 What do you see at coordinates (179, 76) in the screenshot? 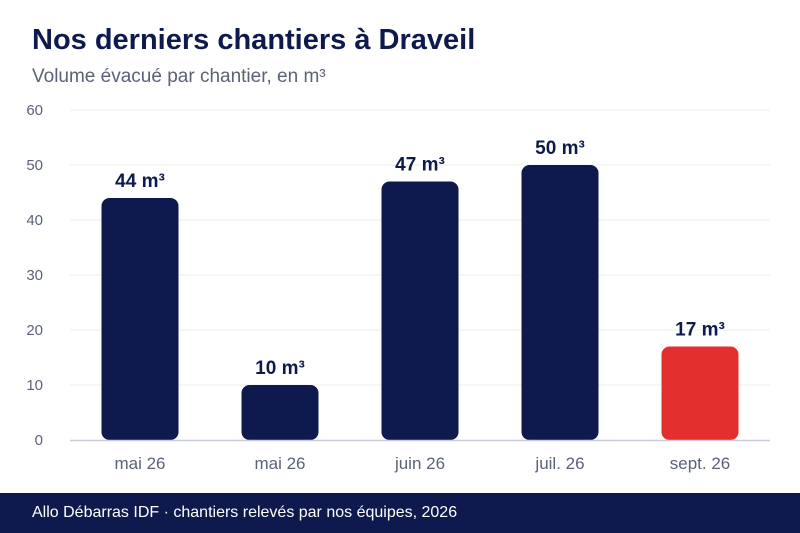
I see `chart-subtitle: Volume évacué par chantier, en m³` at bounding box center [179, 76].